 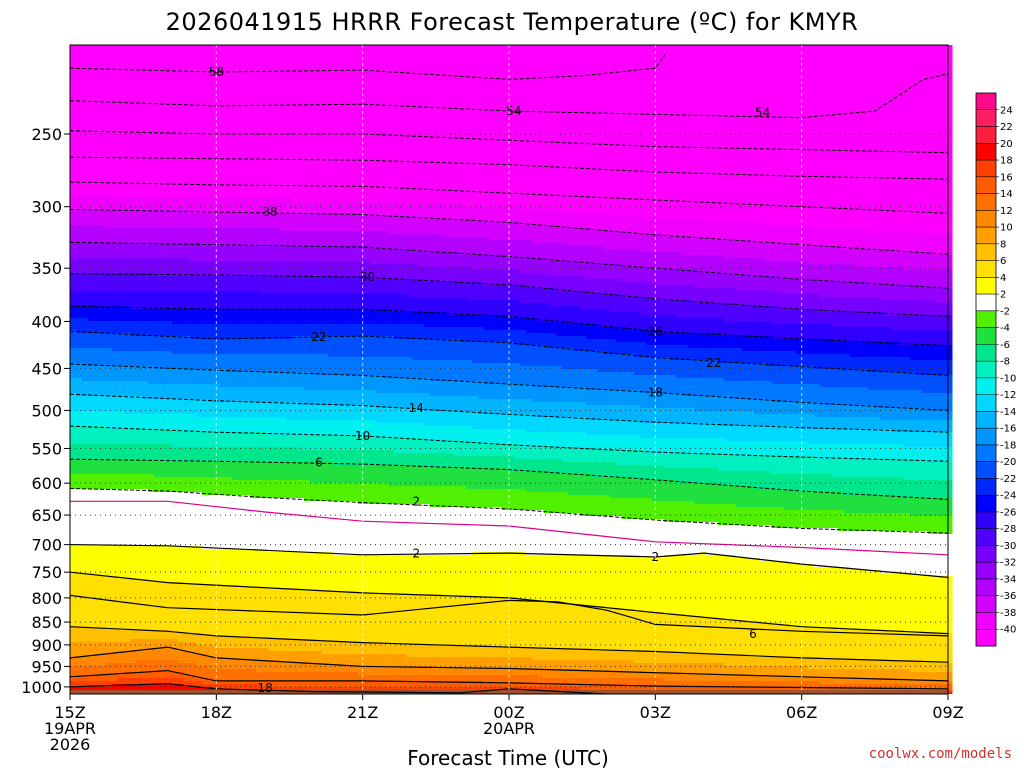 What do you see at coordinates (986, 537) in the screenshot?
I see `colorbar-swatch` at bounding box center [986, 537].